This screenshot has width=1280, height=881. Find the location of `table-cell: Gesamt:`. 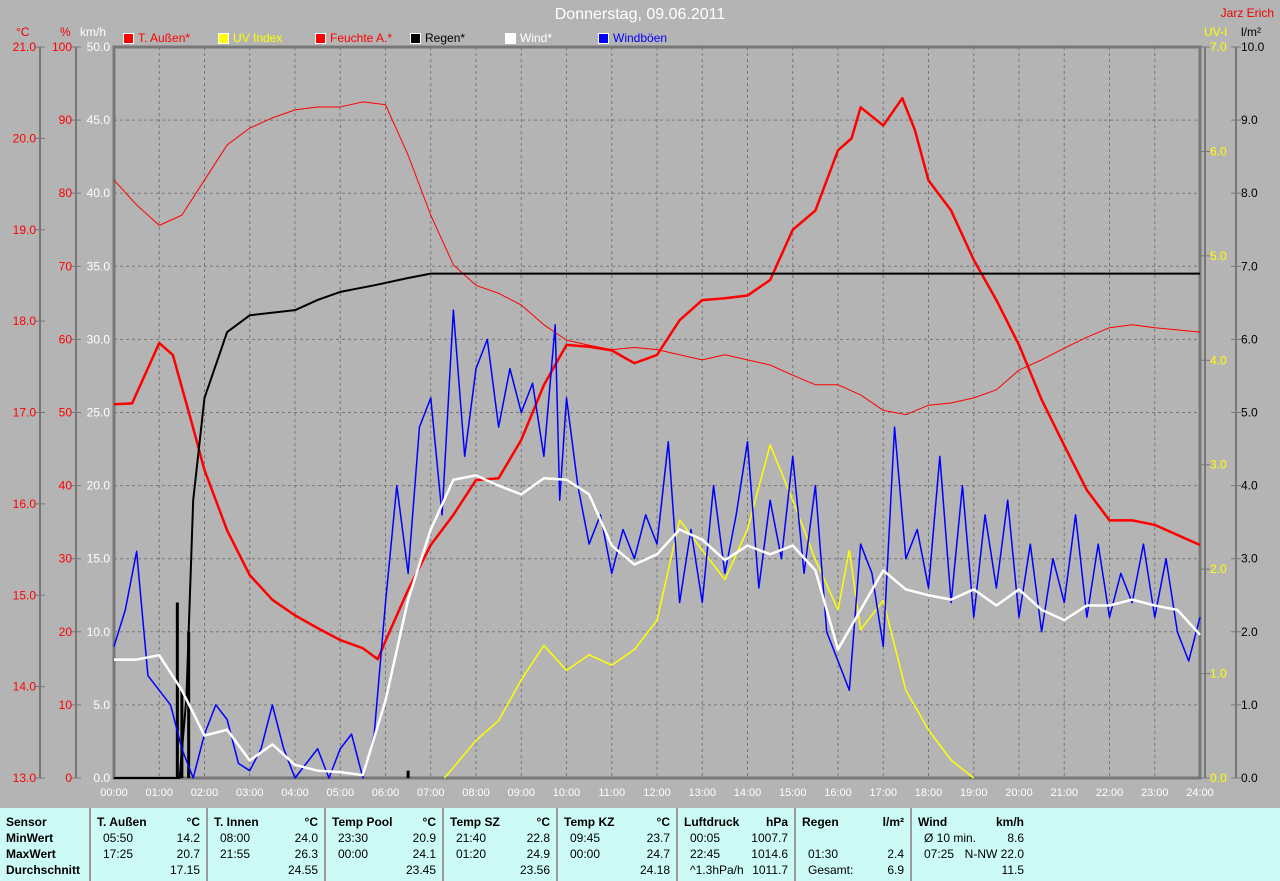

table-cell: Gesamt: is located at coordinates (831, 870).